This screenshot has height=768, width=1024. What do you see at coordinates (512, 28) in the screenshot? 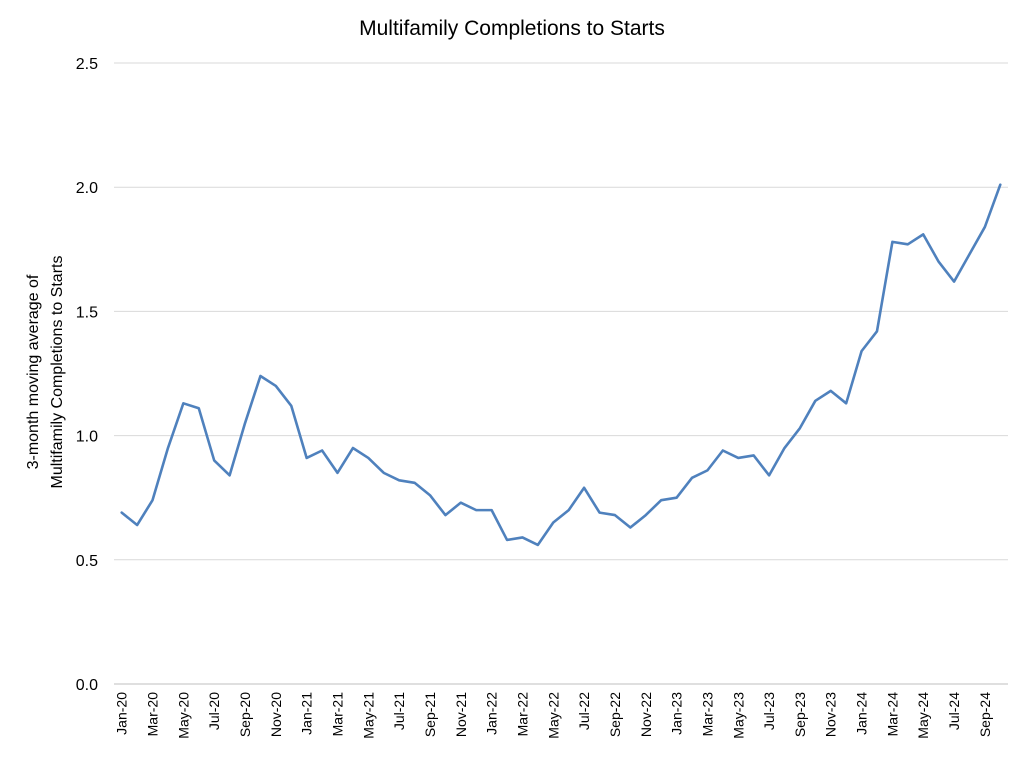
I see `chart-title: Multifamily Completions to Starts` at bounding box center [512, 28].